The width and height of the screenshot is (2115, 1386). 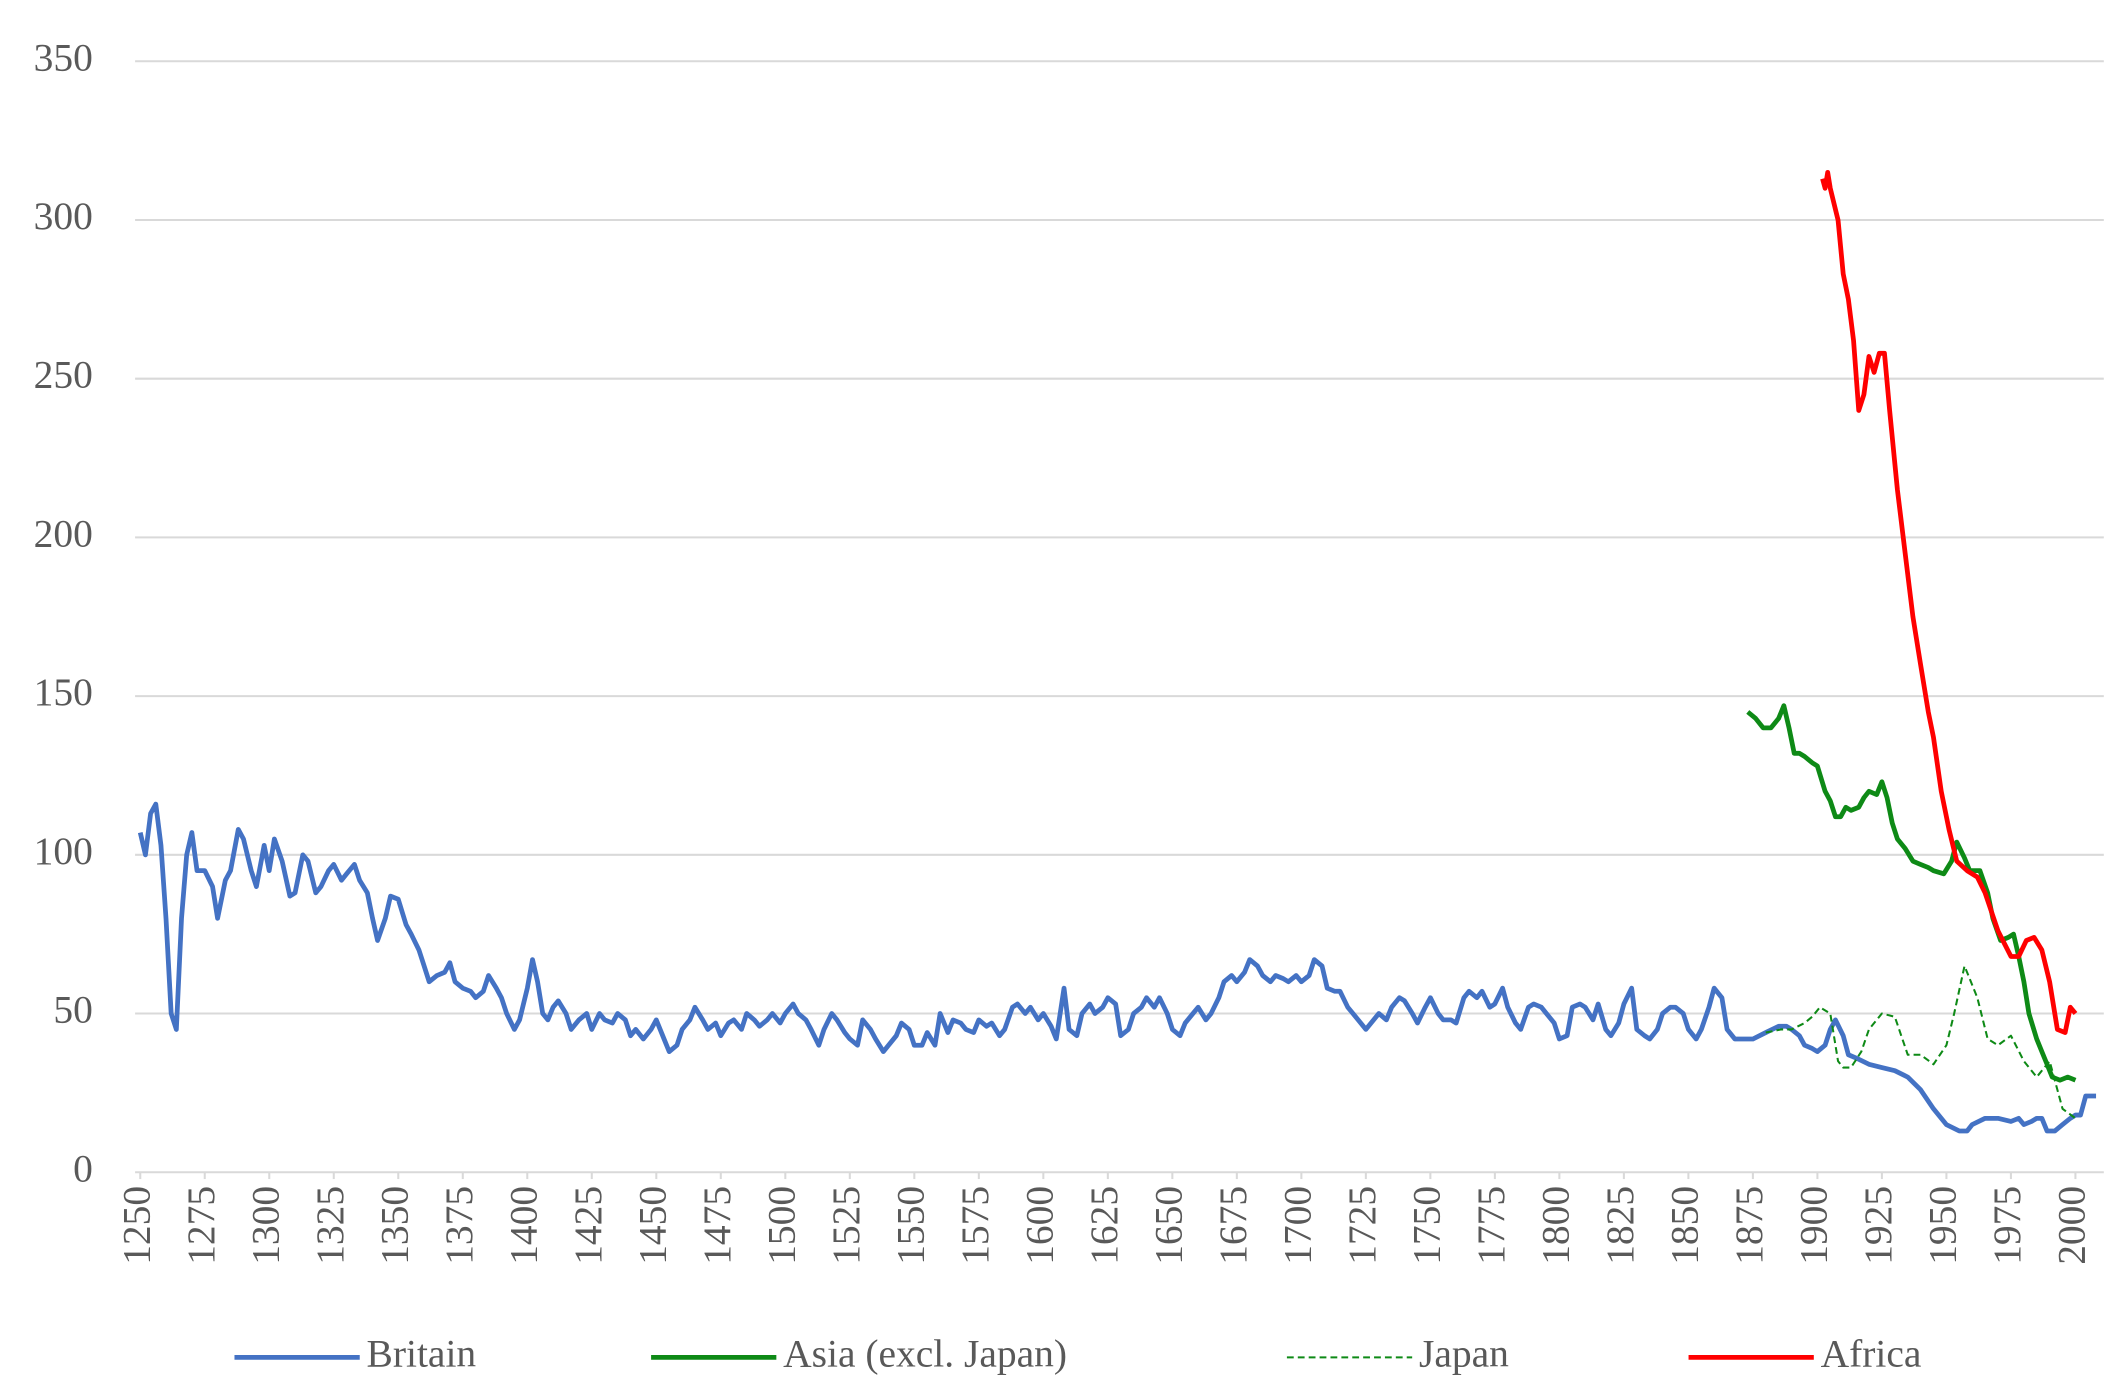 What do you see at coordinates (1104, 1225) in the screenshot?
I see `x-tick-label: 1625` at bounding box center [1104, 1225].